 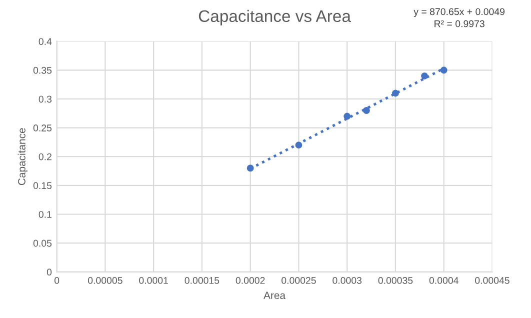 What do you see at coordinates (299, 280) in the screenshot?
I see `x-tick-label: 0.00025` at bounding box center [299, 280].